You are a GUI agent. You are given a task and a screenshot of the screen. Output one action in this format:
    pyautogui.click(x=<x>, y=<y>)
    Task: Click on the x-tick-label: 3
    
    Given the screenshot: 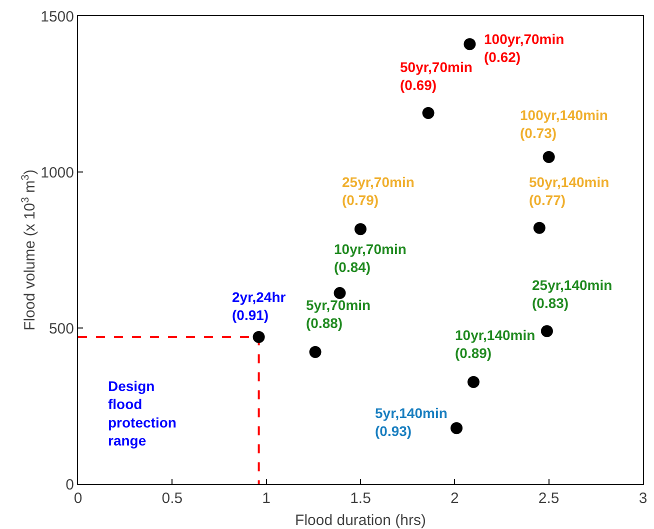 What is the action you would take?
    pyautogui.click(x=643, y=498)
    